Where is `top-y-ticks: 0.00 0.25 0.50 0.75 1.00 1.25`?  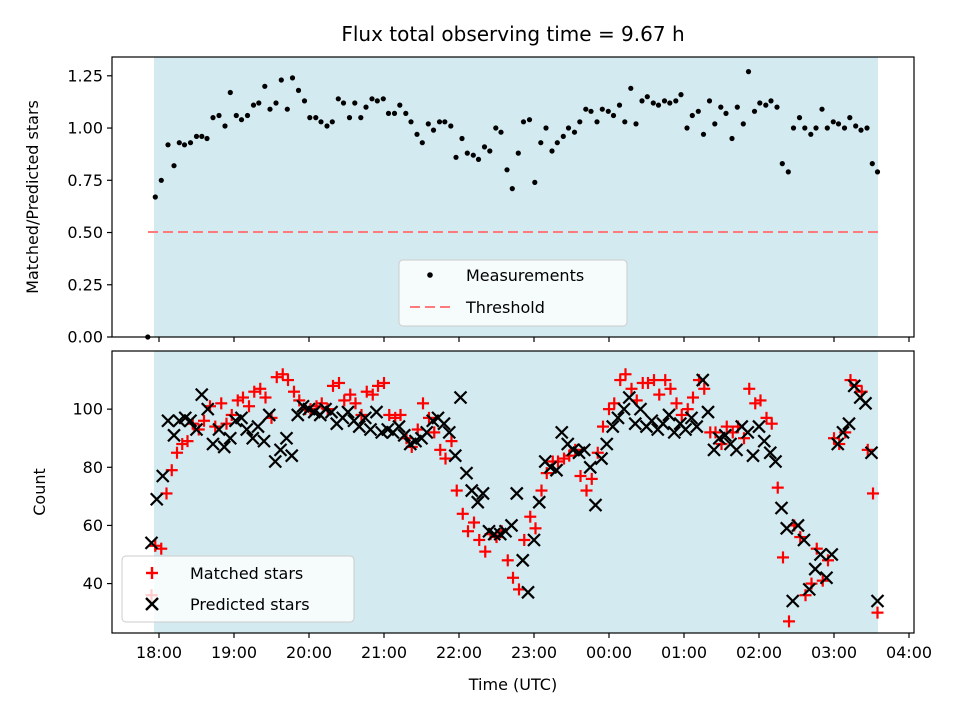 top-y-ticks: 0.00 0.25 0.50 0.75 1.00 1.25 is located at coordinates (89, 206).